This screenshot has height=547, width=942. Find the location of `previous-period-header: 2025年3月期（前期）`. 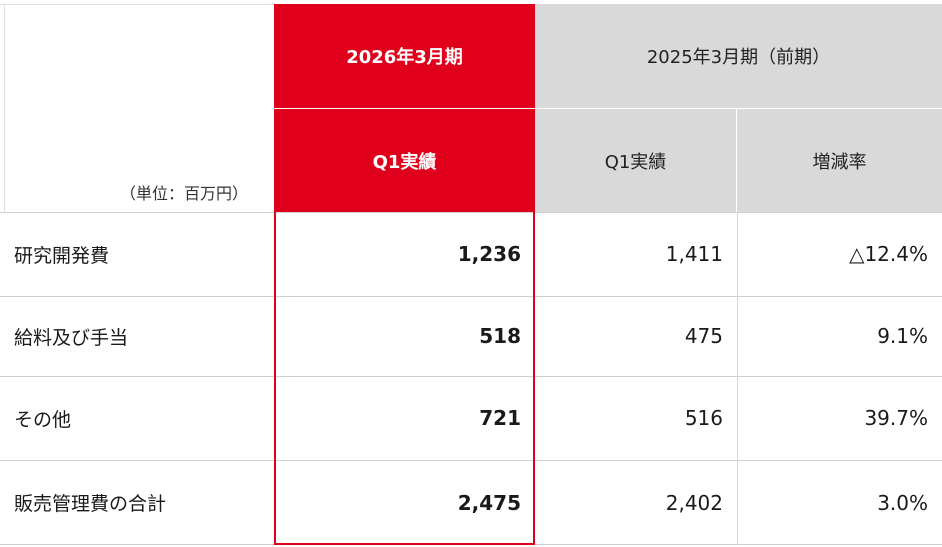

previous-period-header: 2025年3月期（前期） is located at coordinates (738, 56).